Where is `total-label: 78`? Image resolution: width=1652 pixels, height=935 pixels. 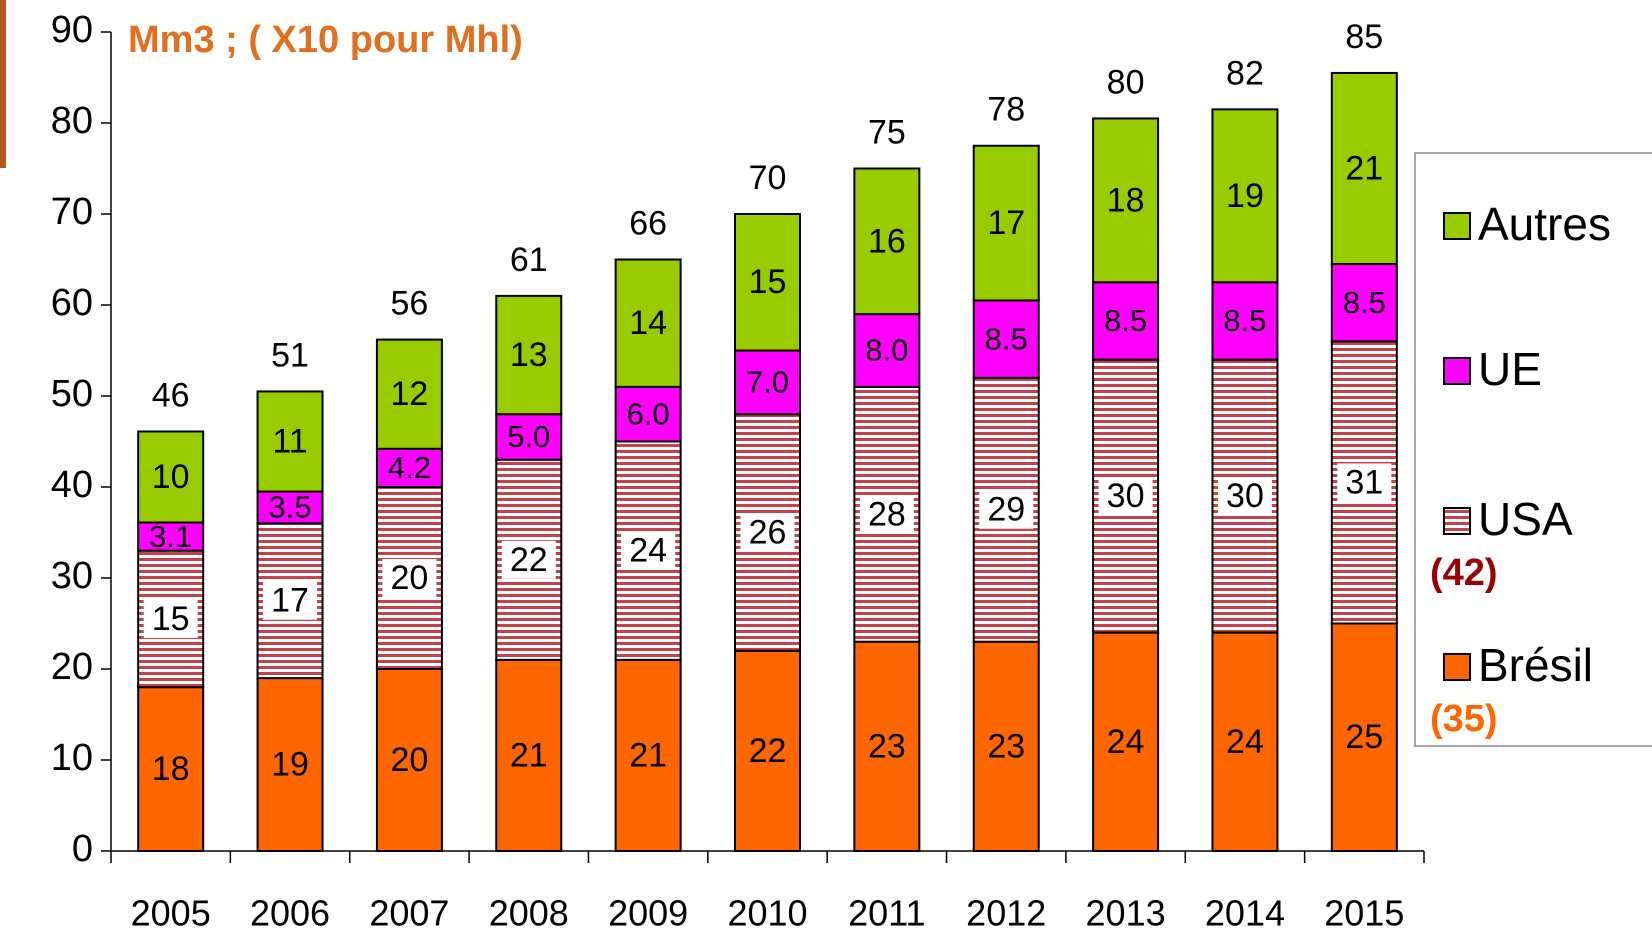
total-label: 78 is located at coordinates (1006, 110).